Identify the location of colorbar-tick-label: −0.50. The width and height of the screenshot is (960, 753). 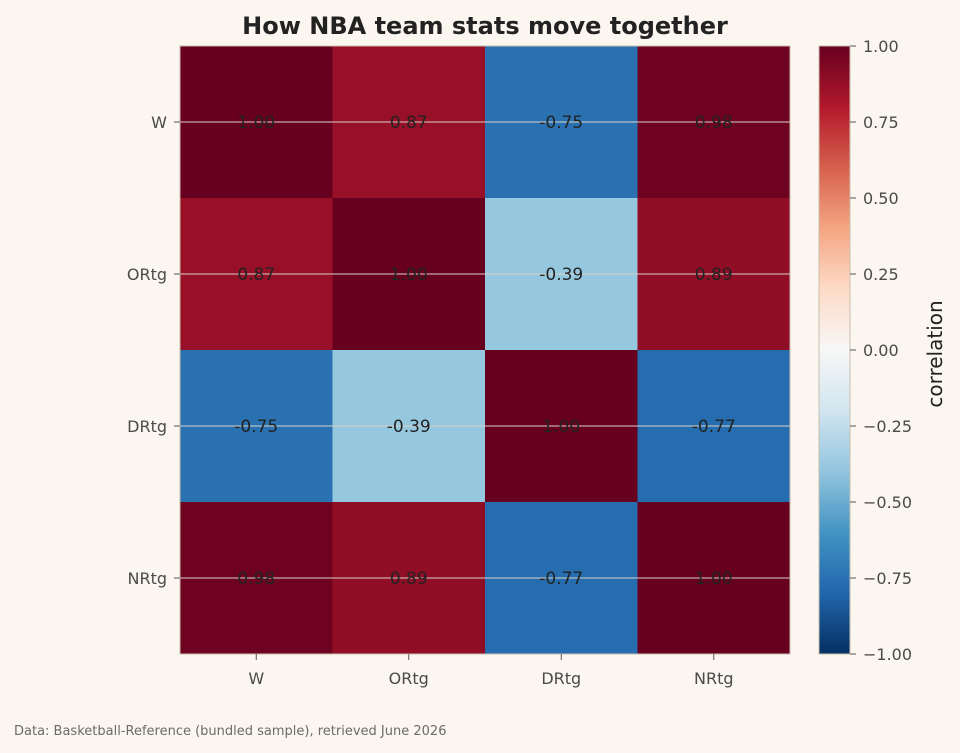
(887, 502).